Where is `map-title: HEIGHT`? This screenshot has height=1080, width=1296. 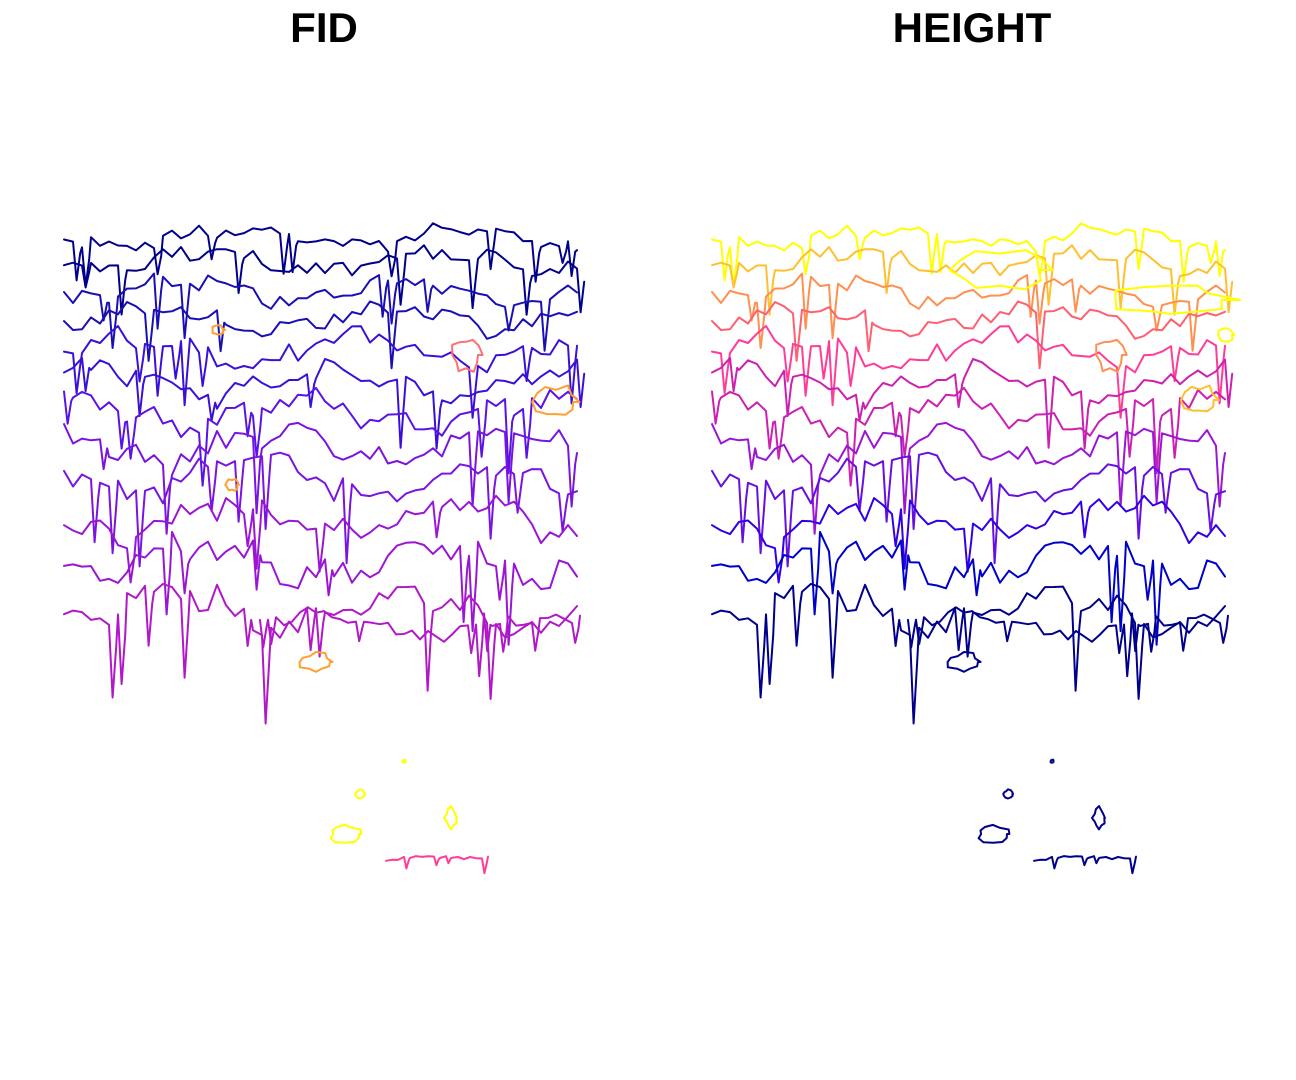 map-title: HEIGHT is located at coordinates (972, 27).